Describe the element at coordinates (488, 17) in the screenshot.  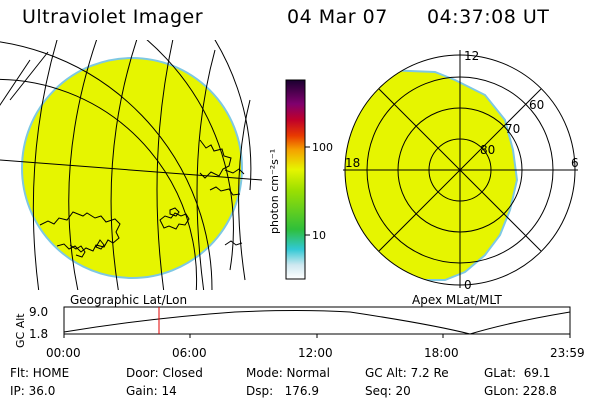
I see `image-time: 04:37:08 UT` at that location.